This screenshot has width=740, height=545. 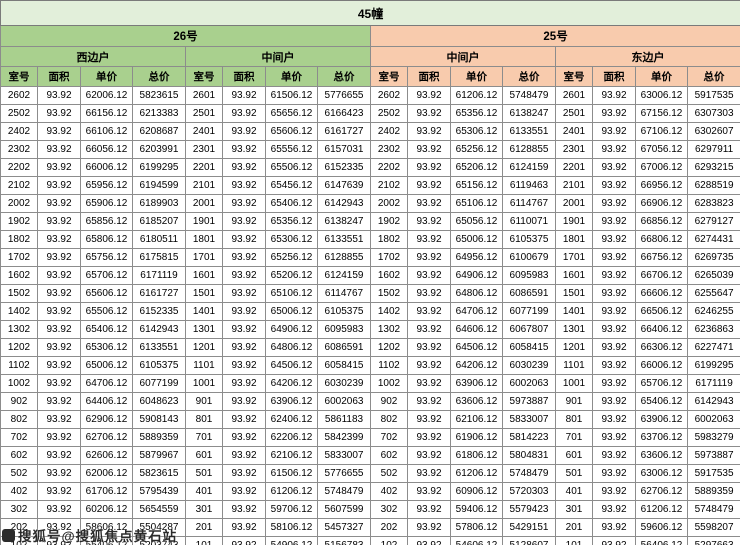 I want to click on cell-unit-price: 65456.12, so click(x=291, y=185).